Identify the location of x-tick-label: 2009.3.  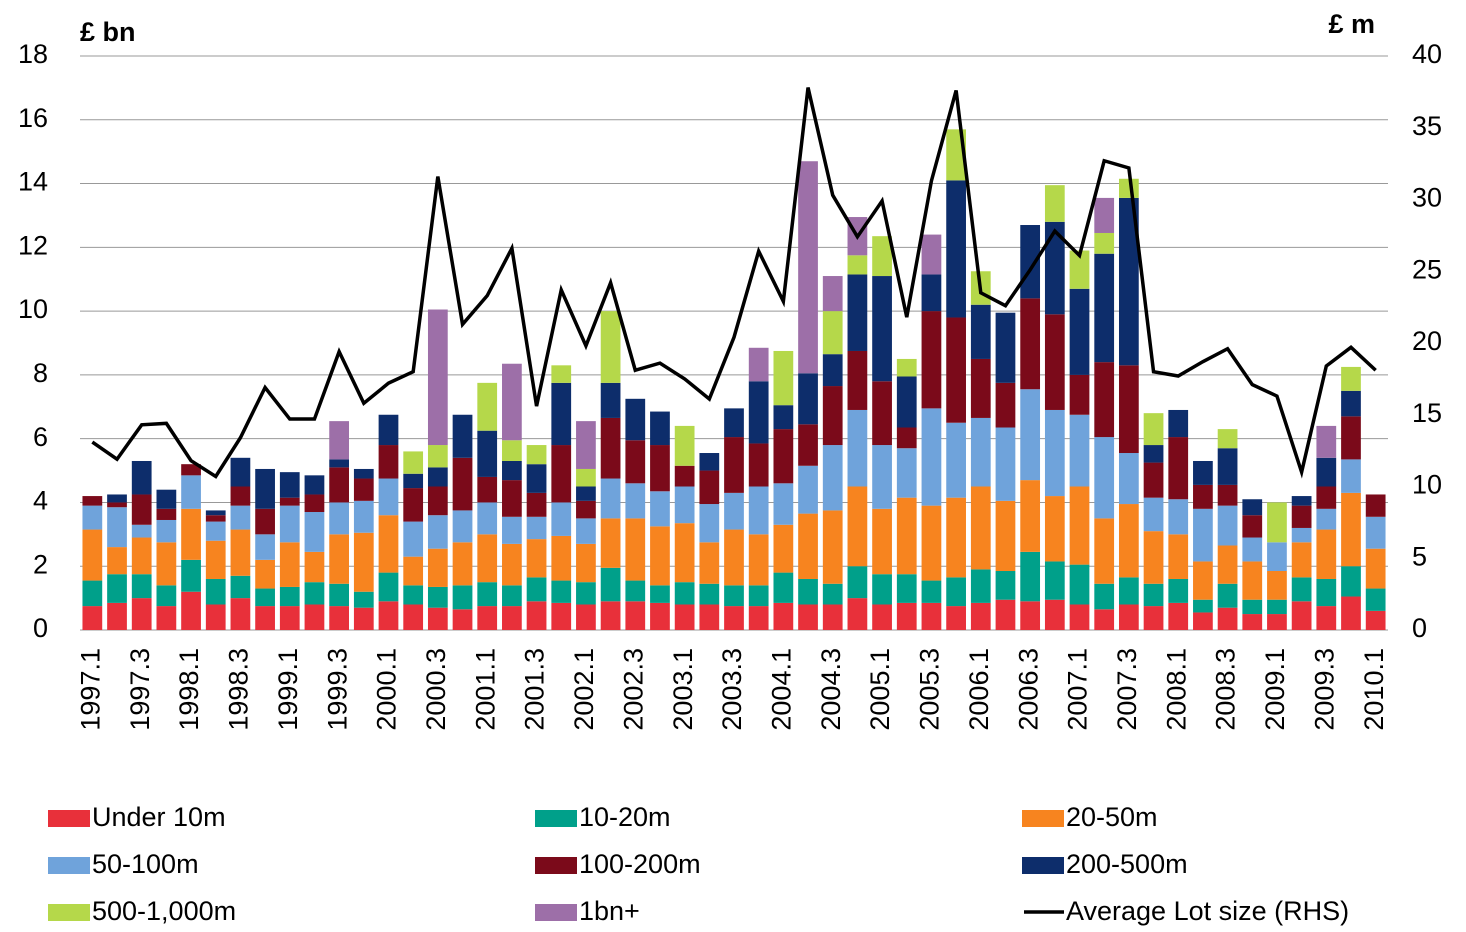
(1324, 689).